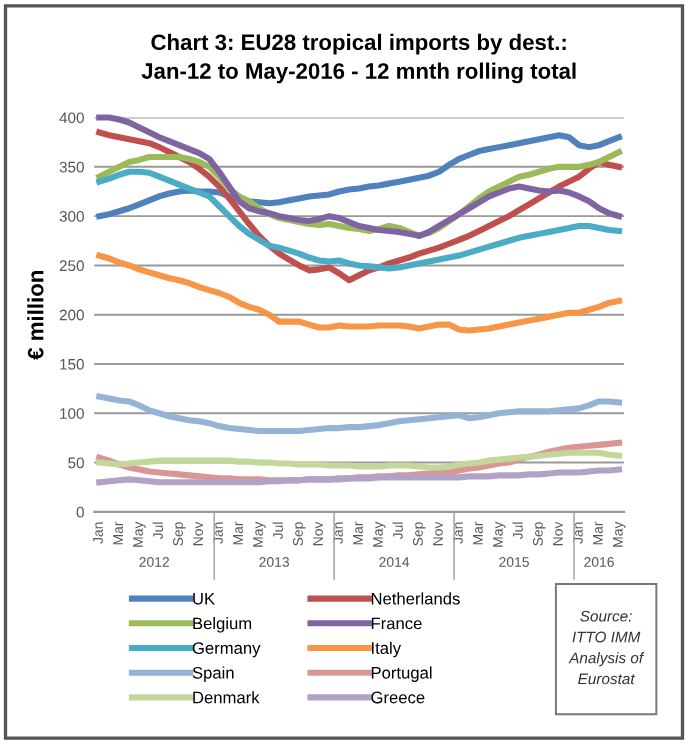  I want to click on legend-label: Spain, so click(213, 674).